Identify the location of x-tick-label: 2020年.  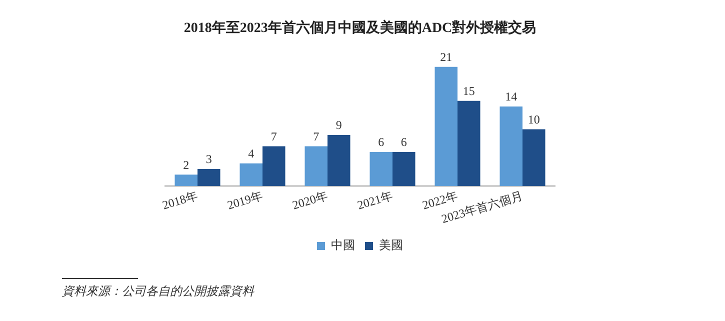
(310, 200).